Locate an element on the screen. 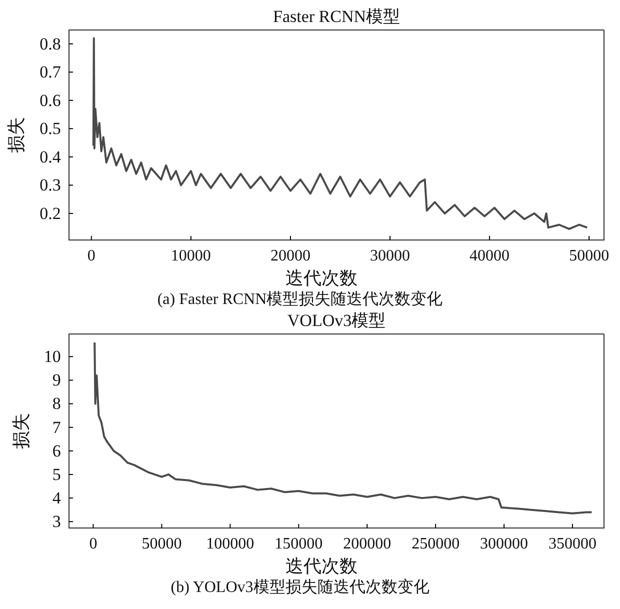 This screenshot has width=620, height=609. x-tick-label: 300000 is located at coordinates (504, 544).